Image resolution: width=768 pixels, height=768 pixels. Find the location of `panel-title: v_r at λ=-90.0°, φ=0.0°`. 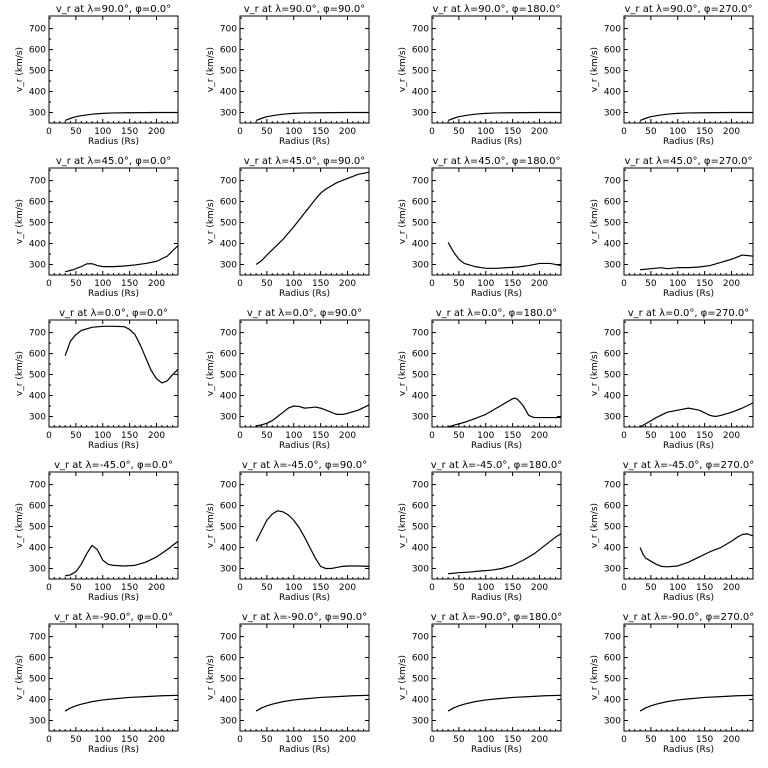

panel-title: v_r at λ=-90.0°, φ=0.0° is located at coordinates (113, 617).